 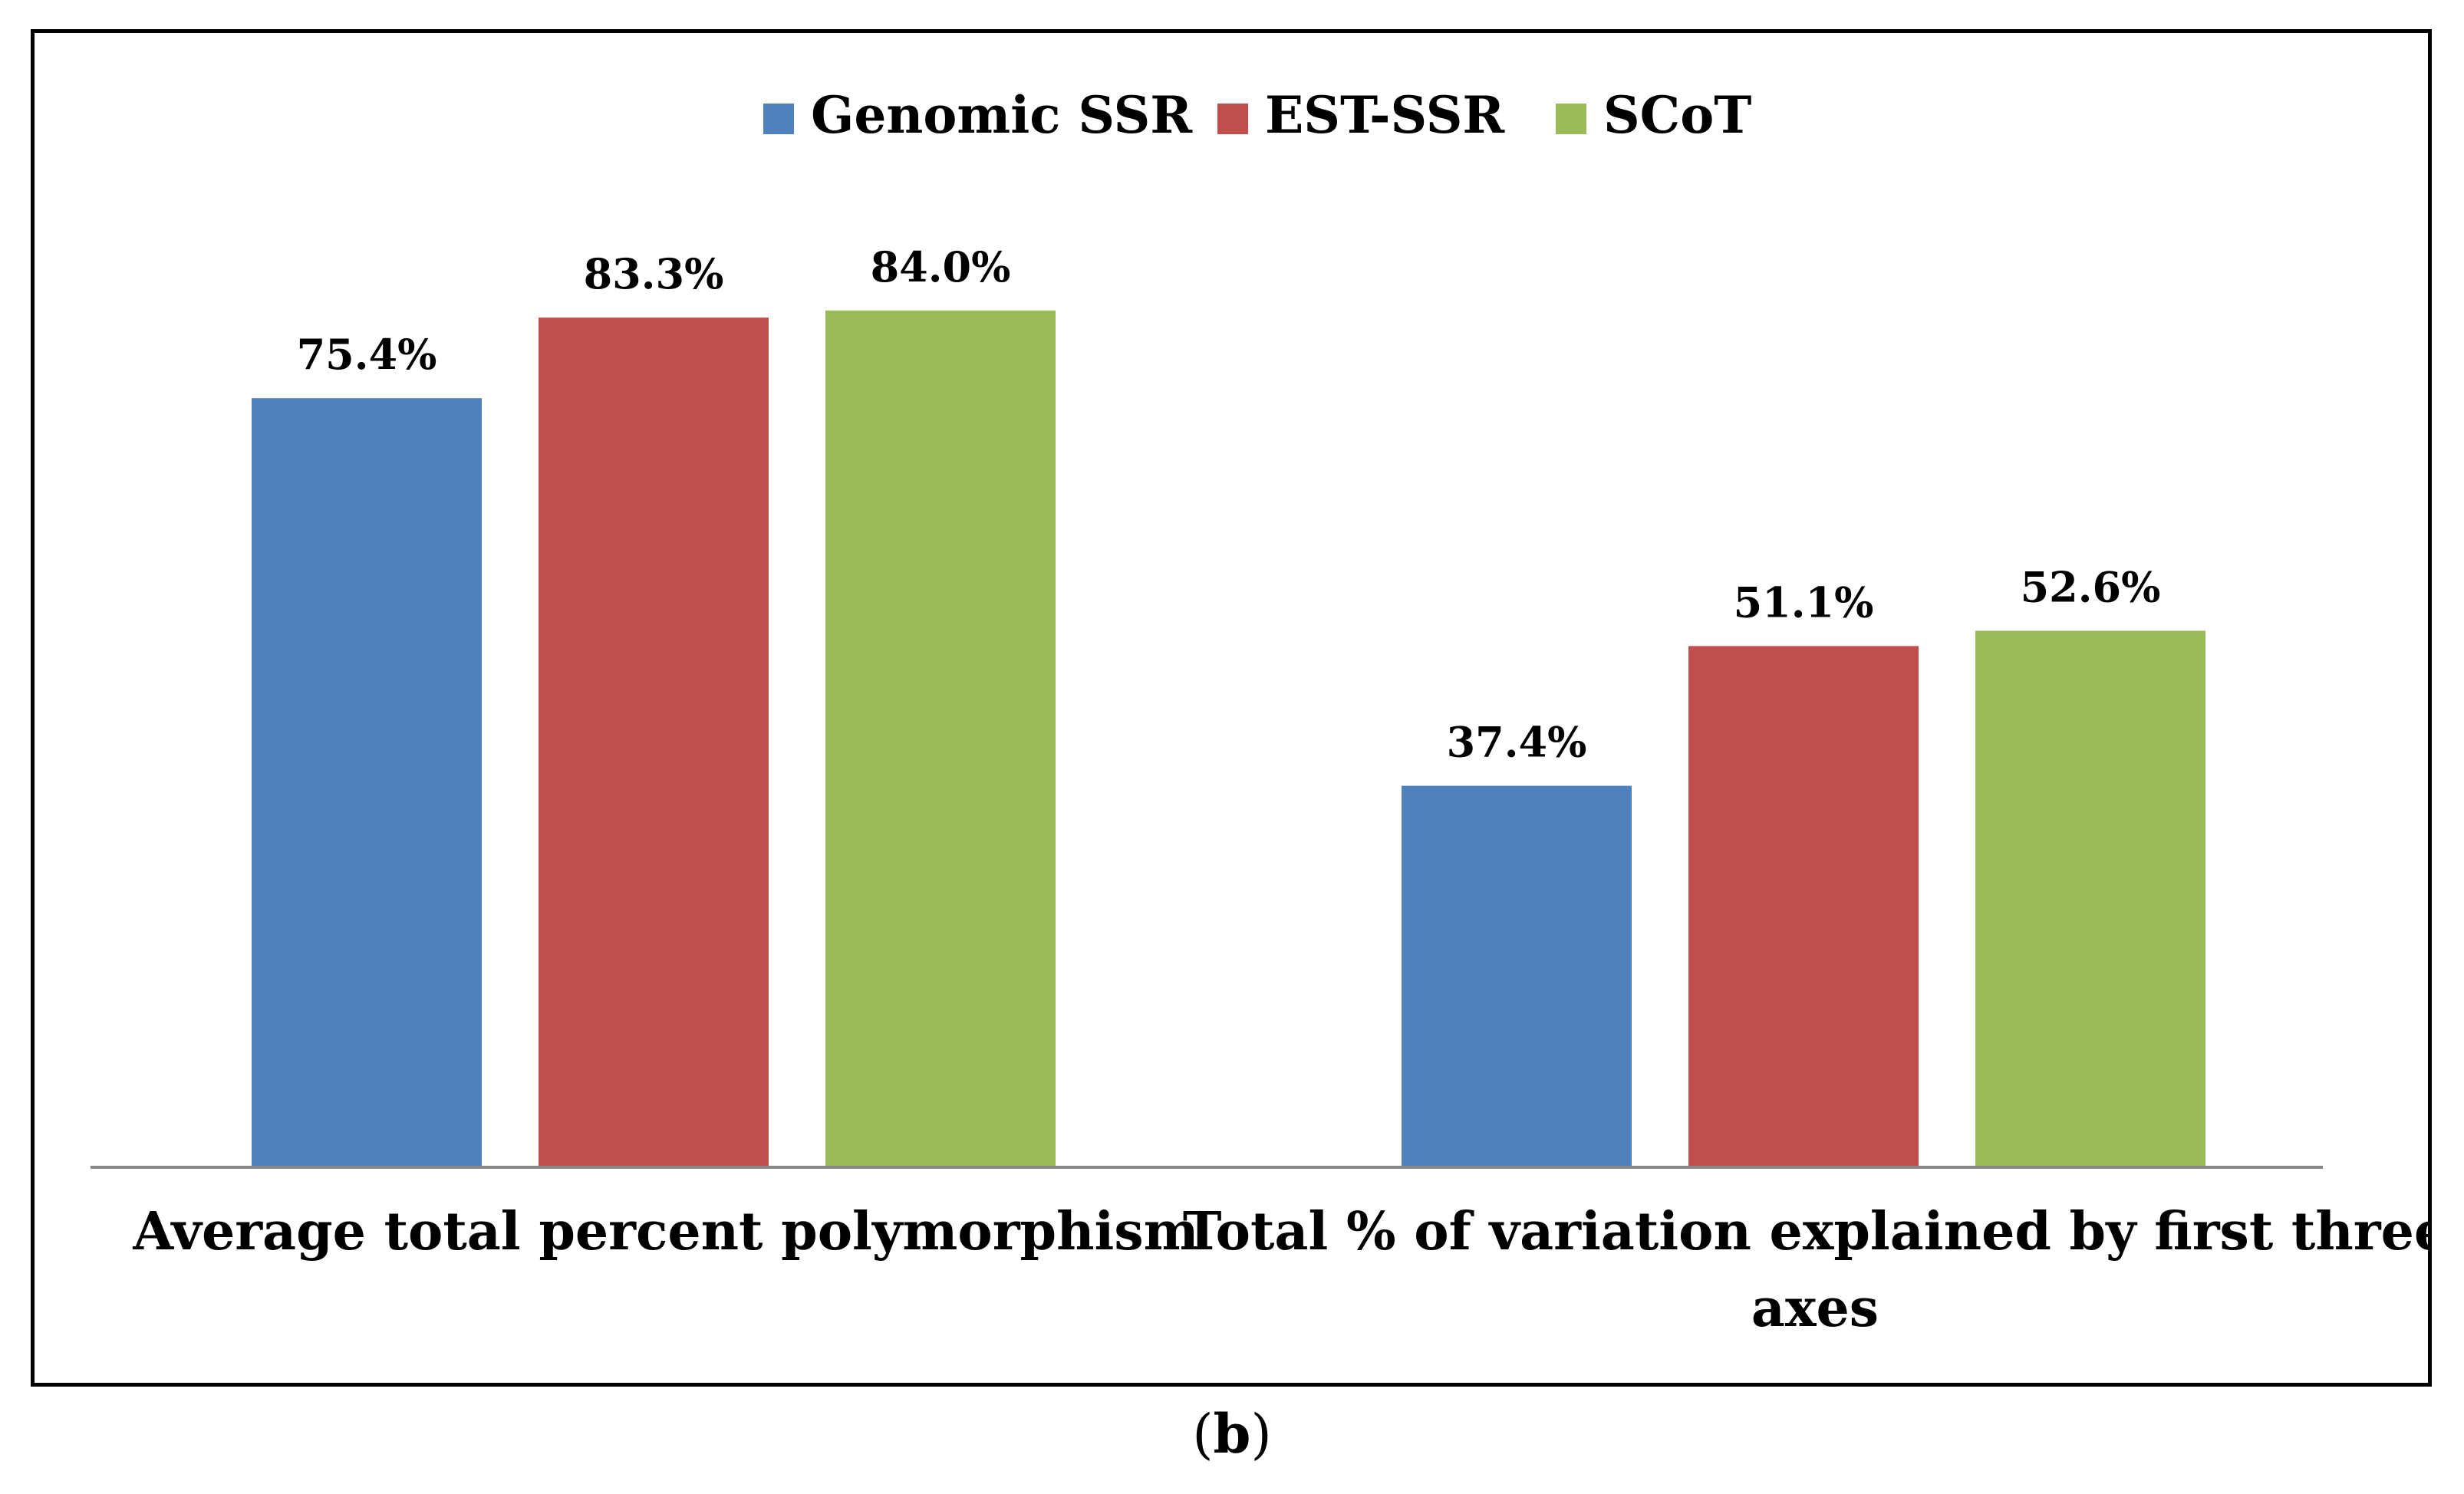 I want to click on value-label-est-ssr-cat-1: 83.3%, so click(x=654, y=273).